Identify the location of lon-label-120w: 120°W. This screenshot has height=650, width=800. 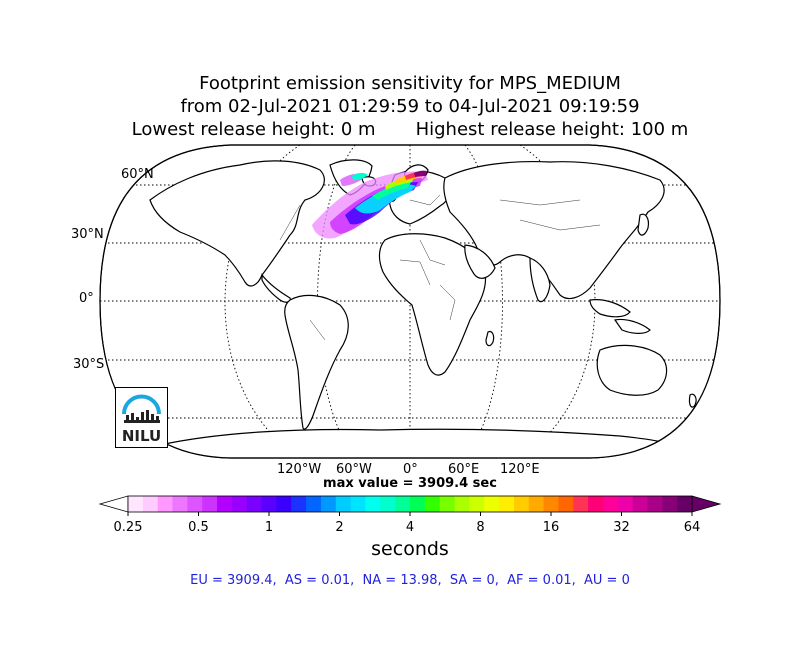
(299, 469).